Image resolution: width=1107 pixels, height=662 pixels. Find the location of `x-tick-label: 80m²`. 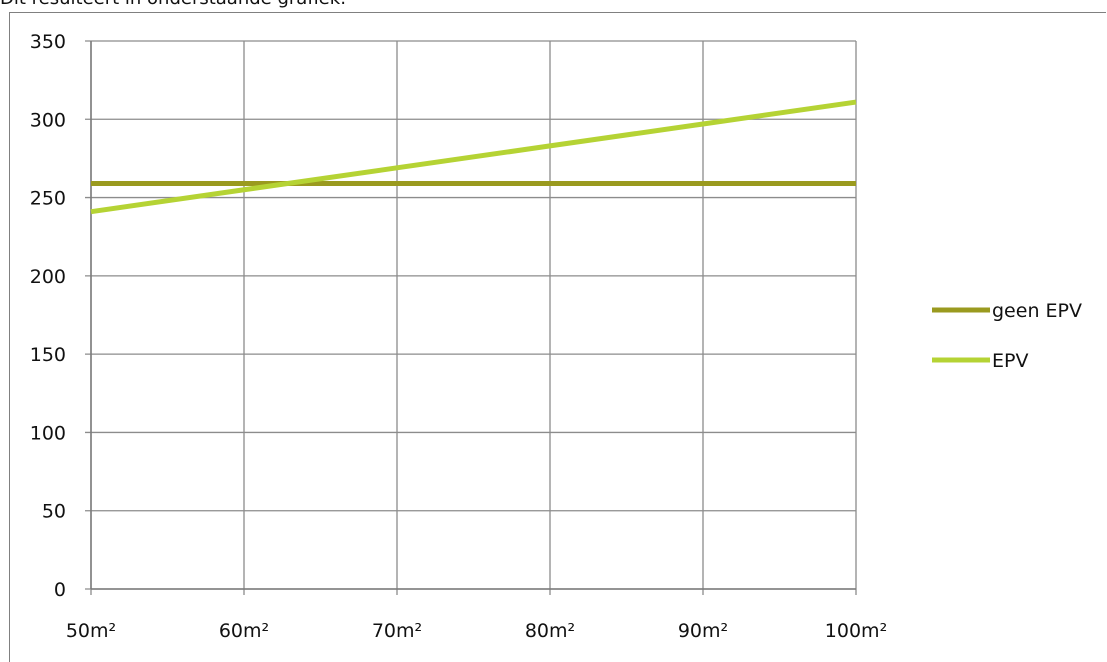

x-tick-label: 80m² is located at coordinates (550, 631).